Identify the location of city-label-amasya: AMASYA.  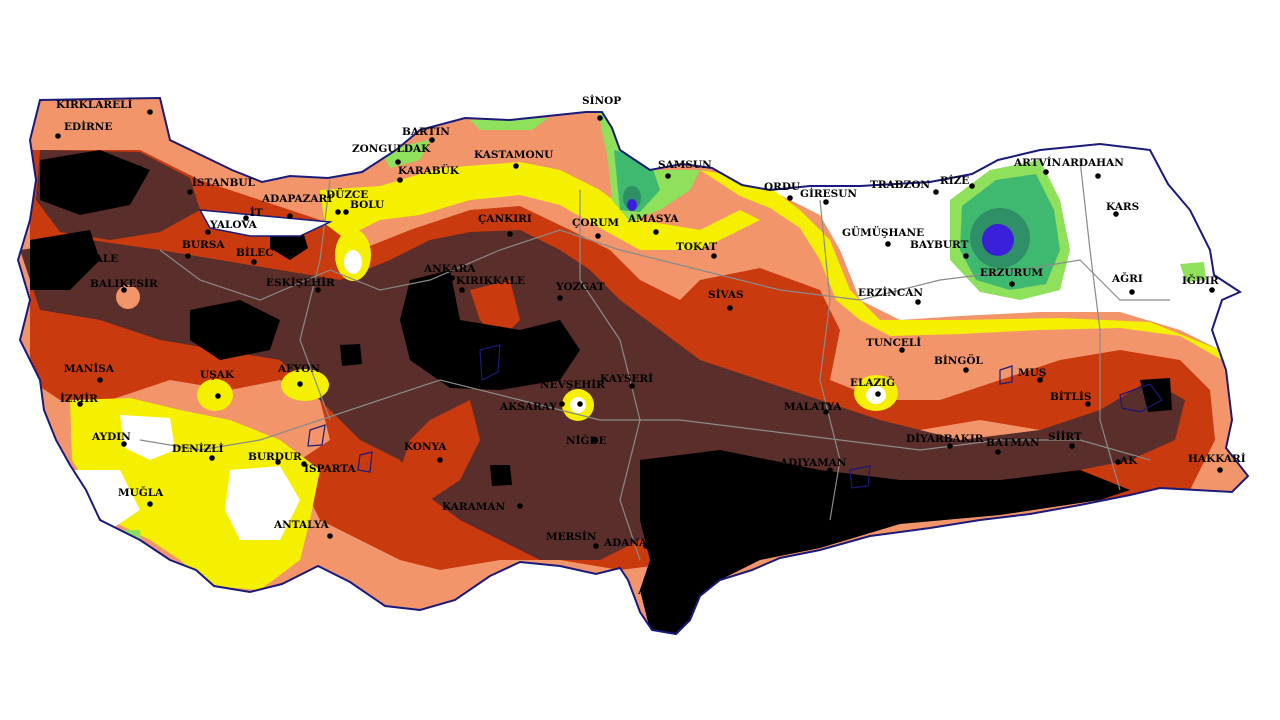
(653, 219).